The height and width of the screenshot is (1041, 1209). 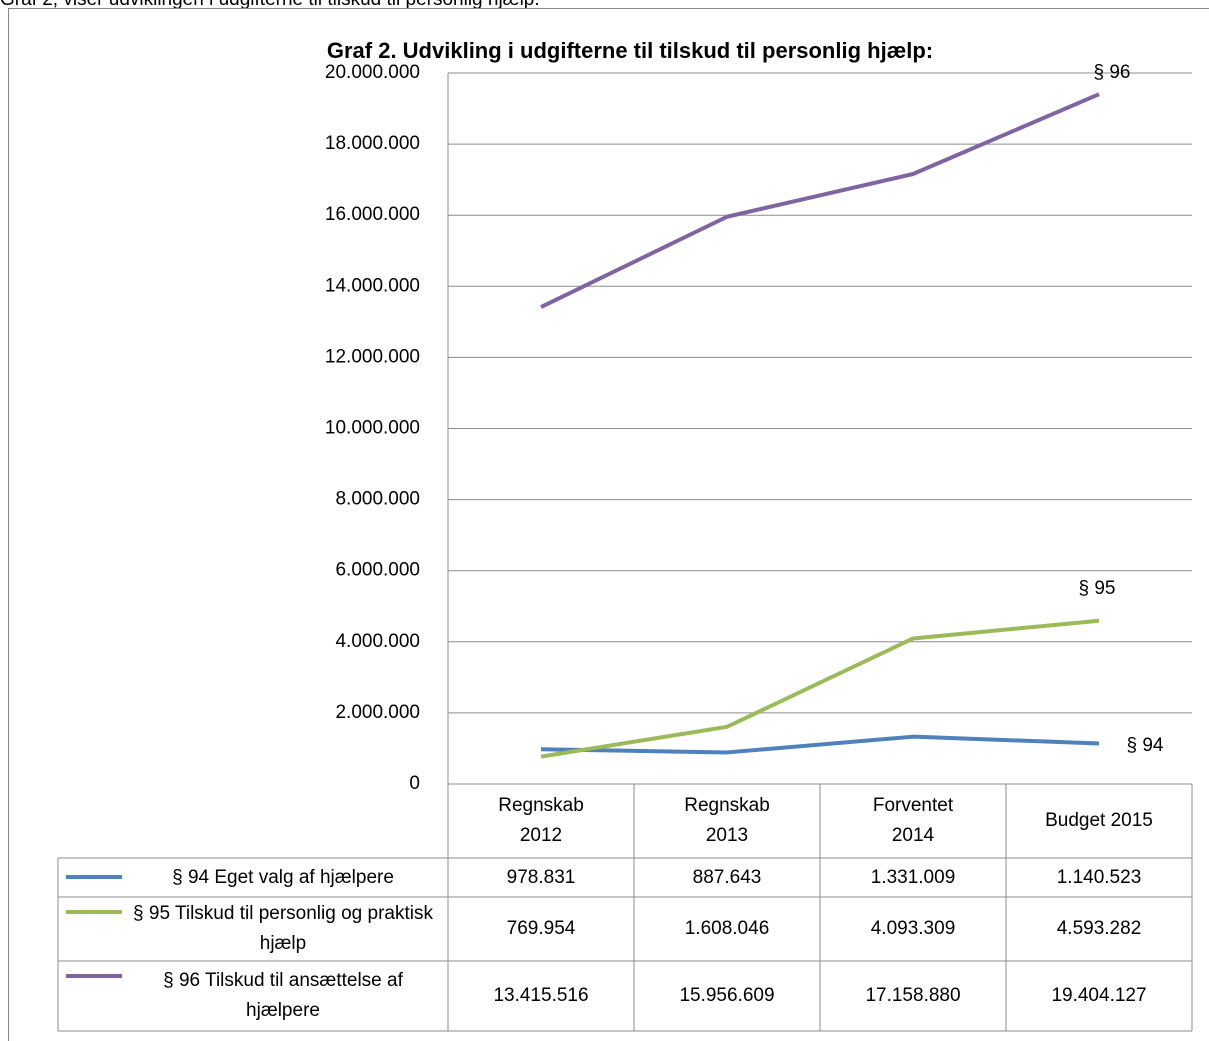 I want to click on table-value: 769.954, so click(x=541, y=928).